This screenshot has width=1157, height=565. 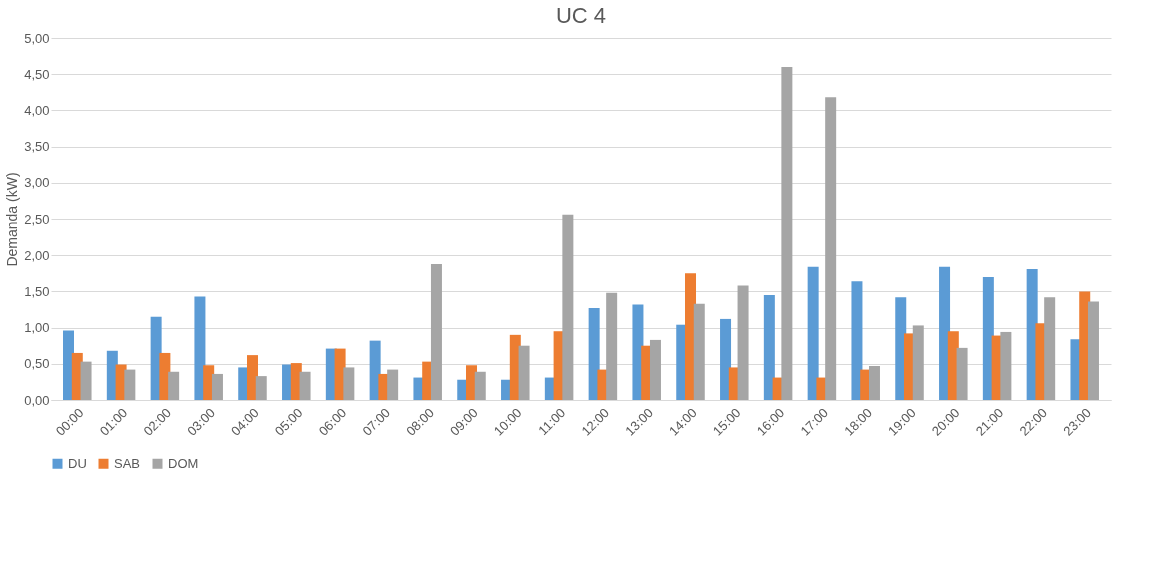 I want to click on y-tick-label: 5,00, so click(x=37, y=38).